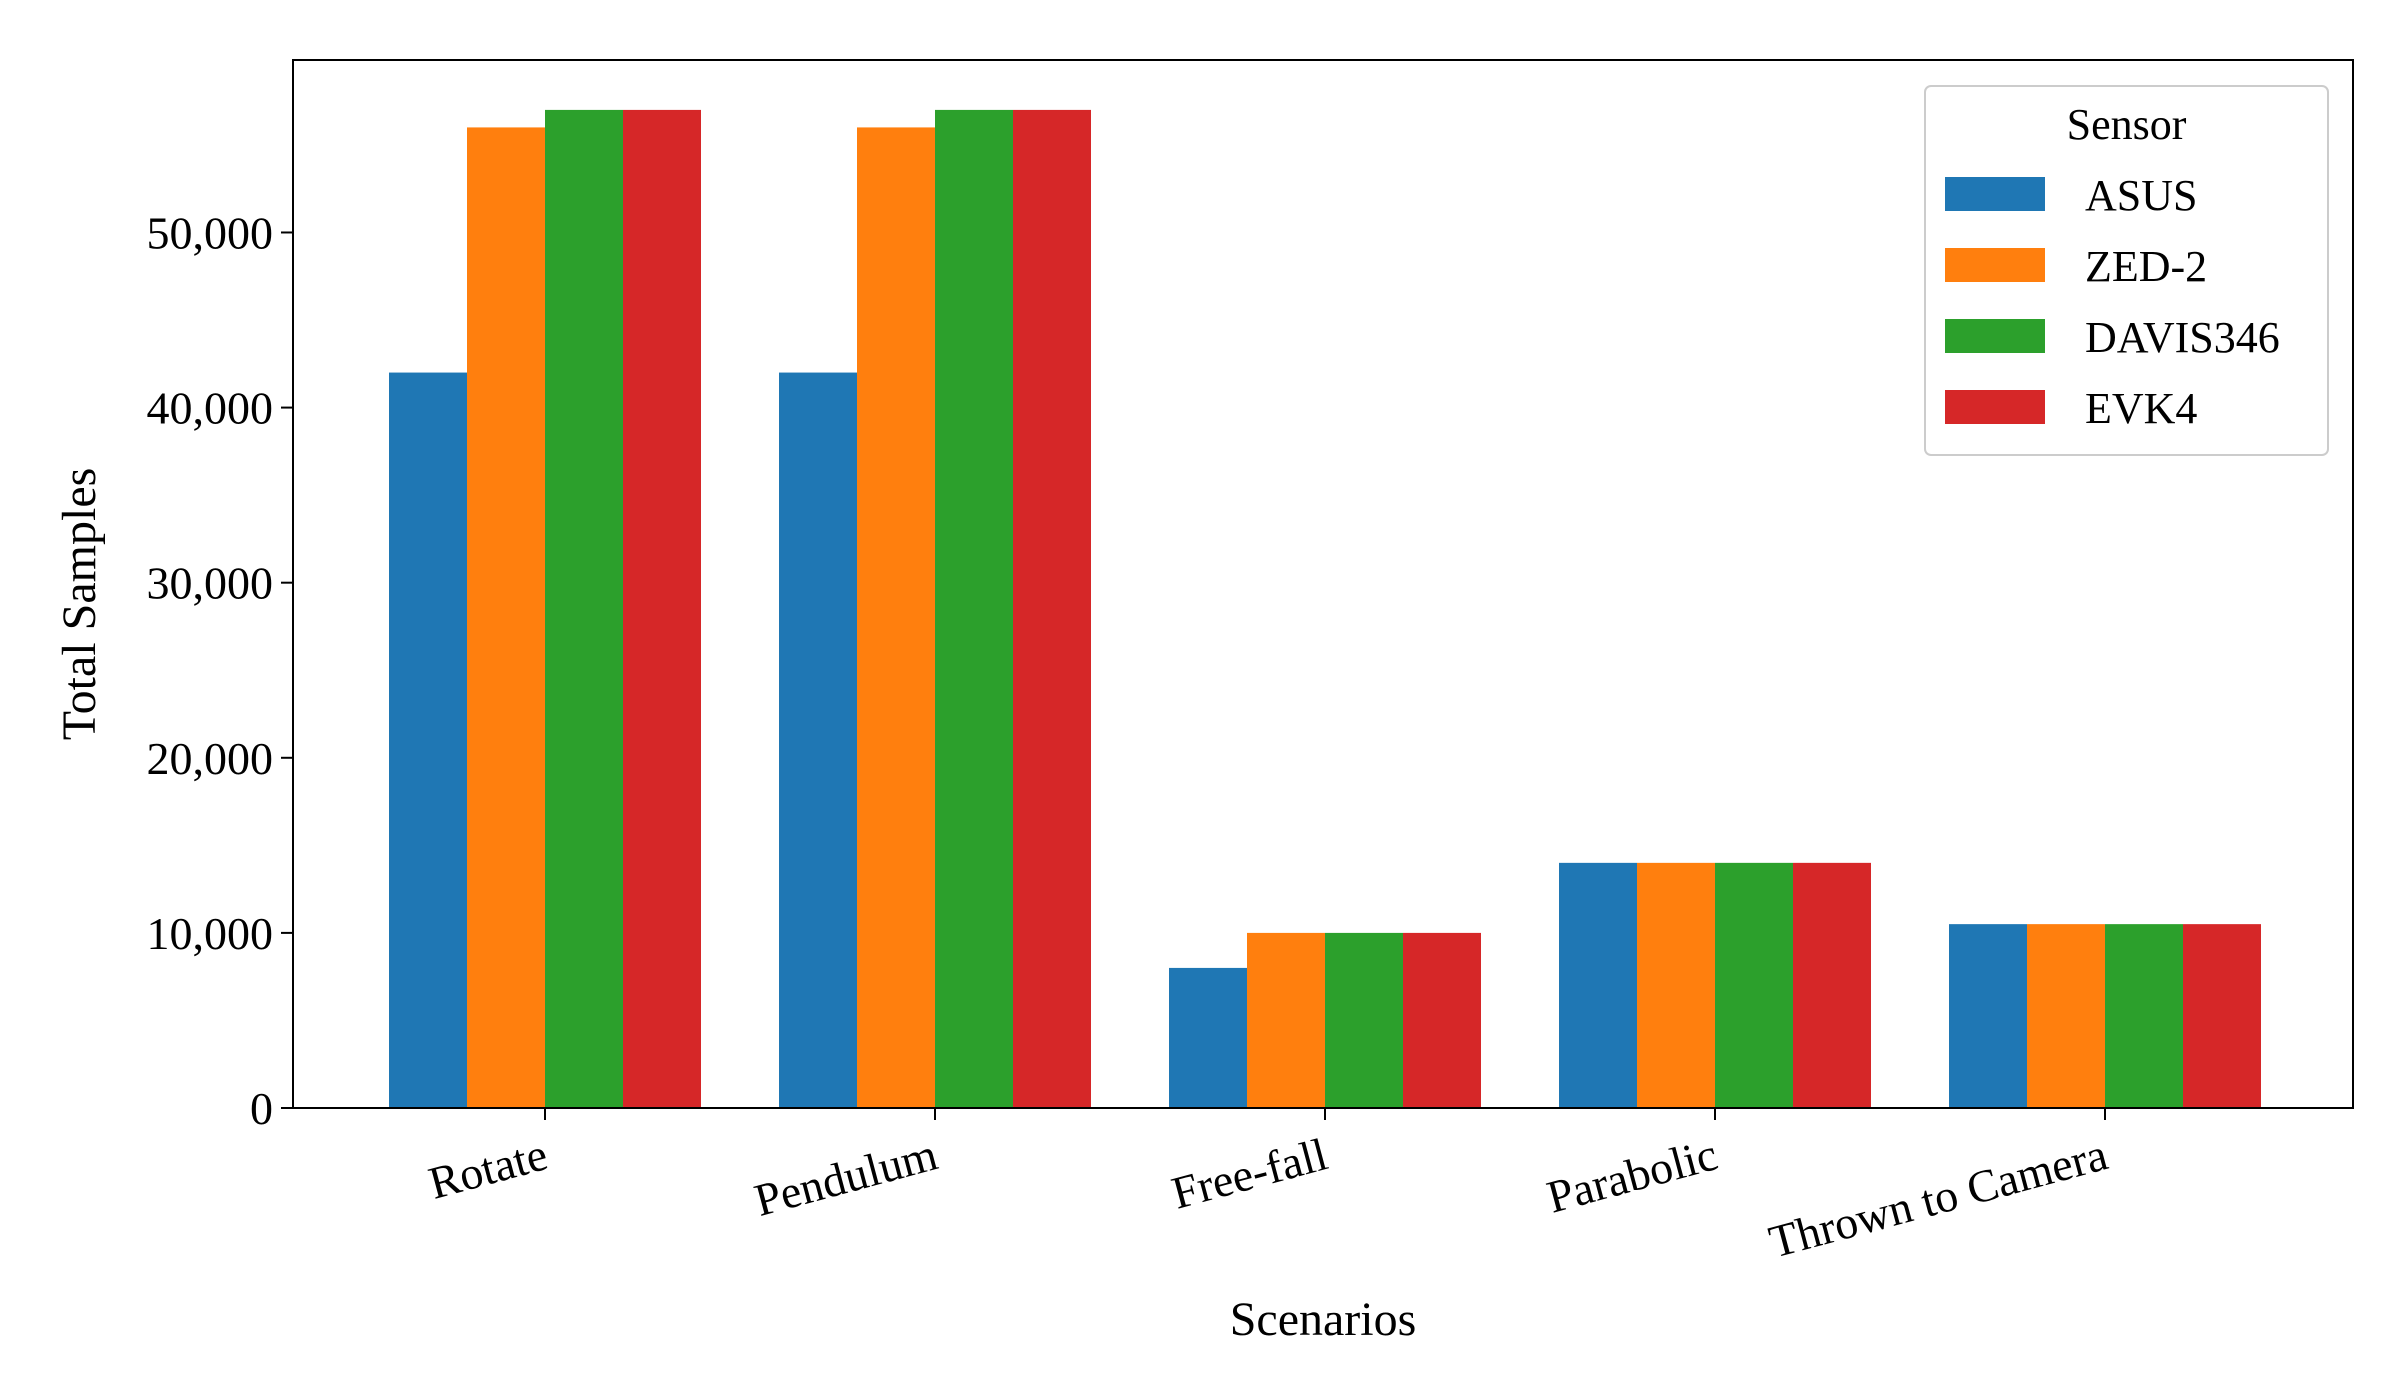  Describe the element at coordinates (1676, 985) in the screenshot. I see `bar-zed-2-parabolic` at that location.